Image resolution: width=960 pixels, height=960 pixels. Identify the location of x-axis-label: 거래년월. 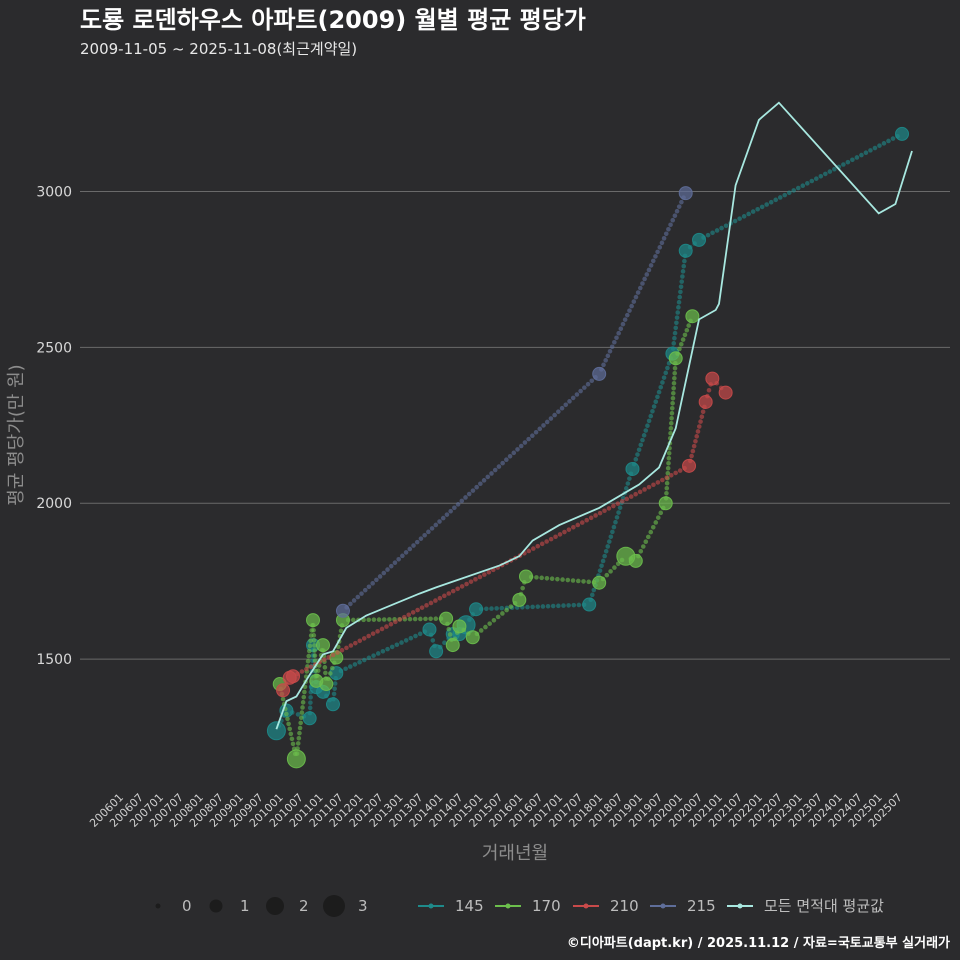
(515, 853).